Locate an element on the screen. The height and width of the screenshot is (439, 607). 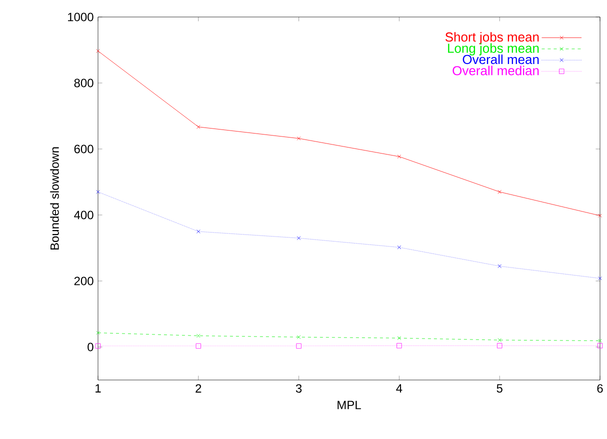
y-tick-label: 600 is located at coordinates (84, 149).